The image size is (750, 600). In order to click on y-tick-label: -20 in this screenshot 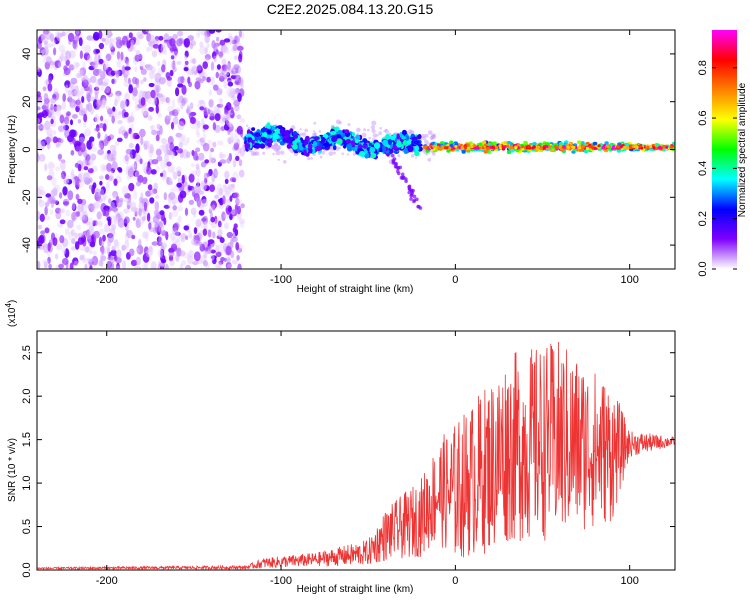, I will do `click(27, 197)`.